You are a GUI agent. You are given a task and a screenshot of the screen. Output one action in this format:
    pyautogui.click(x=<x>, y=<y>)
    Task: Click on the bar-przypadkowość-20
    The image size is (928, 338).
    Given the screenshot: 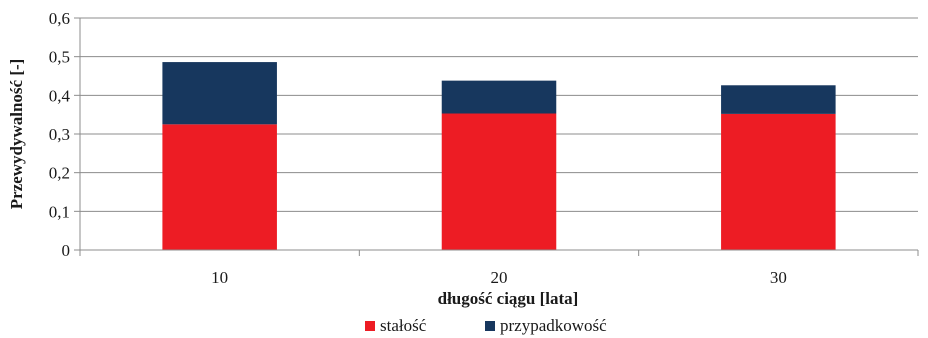 What is the action you would take?
    pyautogui.click(x=499, y=97)
    